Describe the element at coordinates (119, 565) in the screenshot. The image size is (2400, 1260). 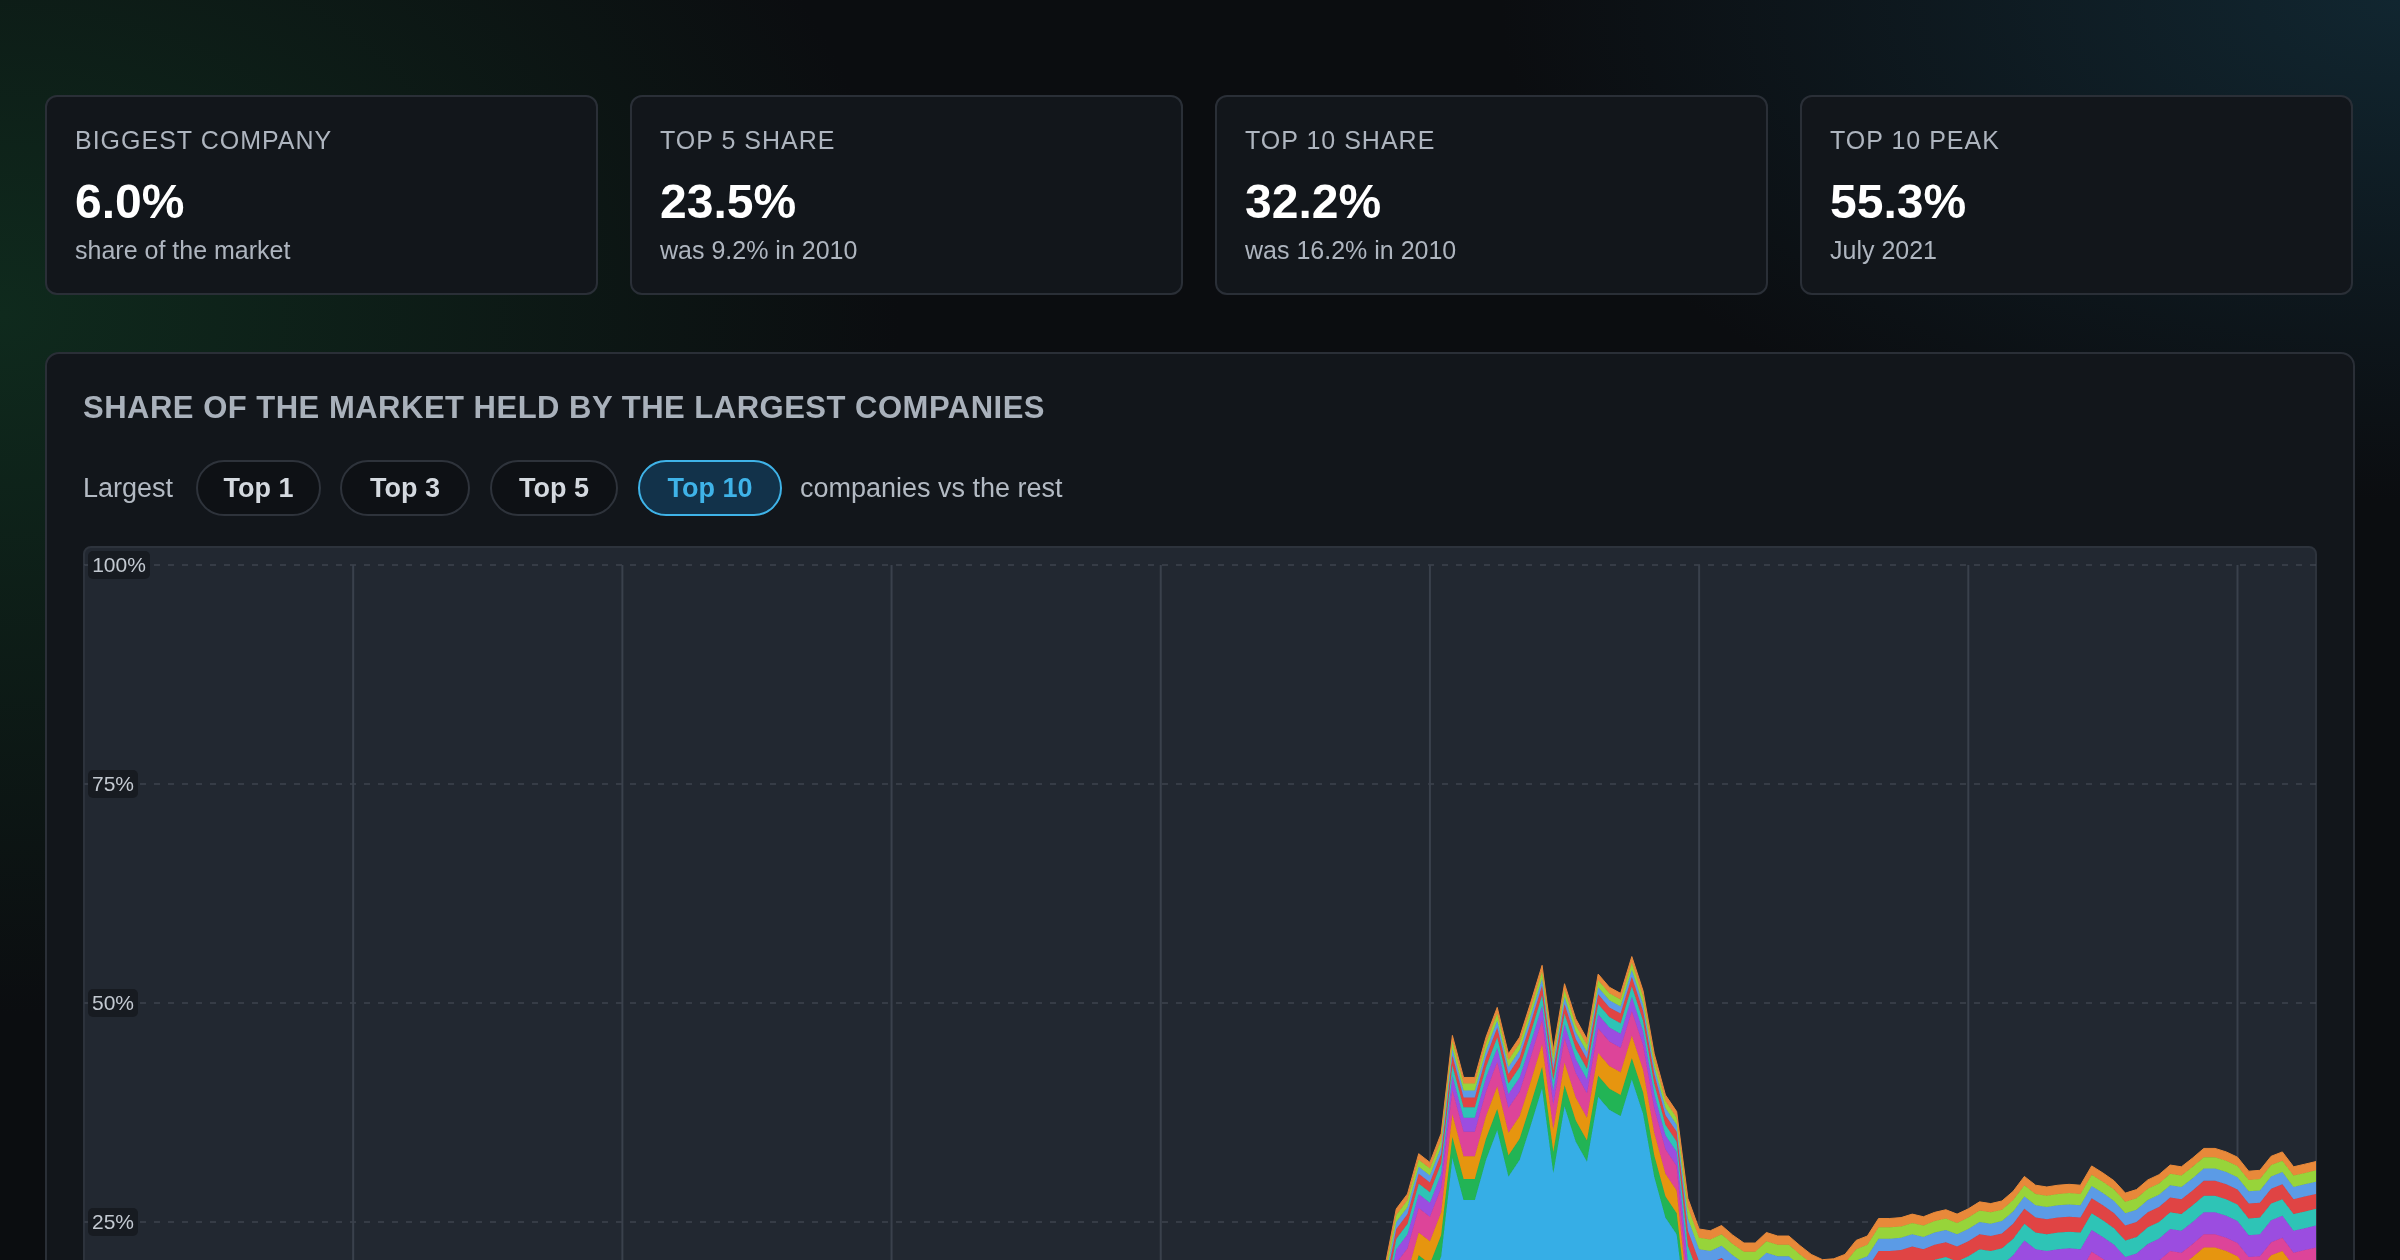
I see `y-tick-label: 100%` at that location.